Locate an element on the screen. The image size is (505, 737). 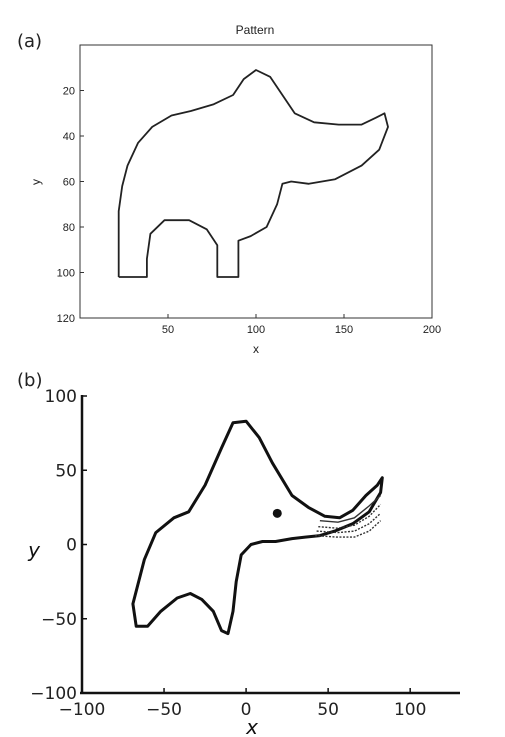
chart-b-x-tick-label: 50 is located at coordinates (328, 710).